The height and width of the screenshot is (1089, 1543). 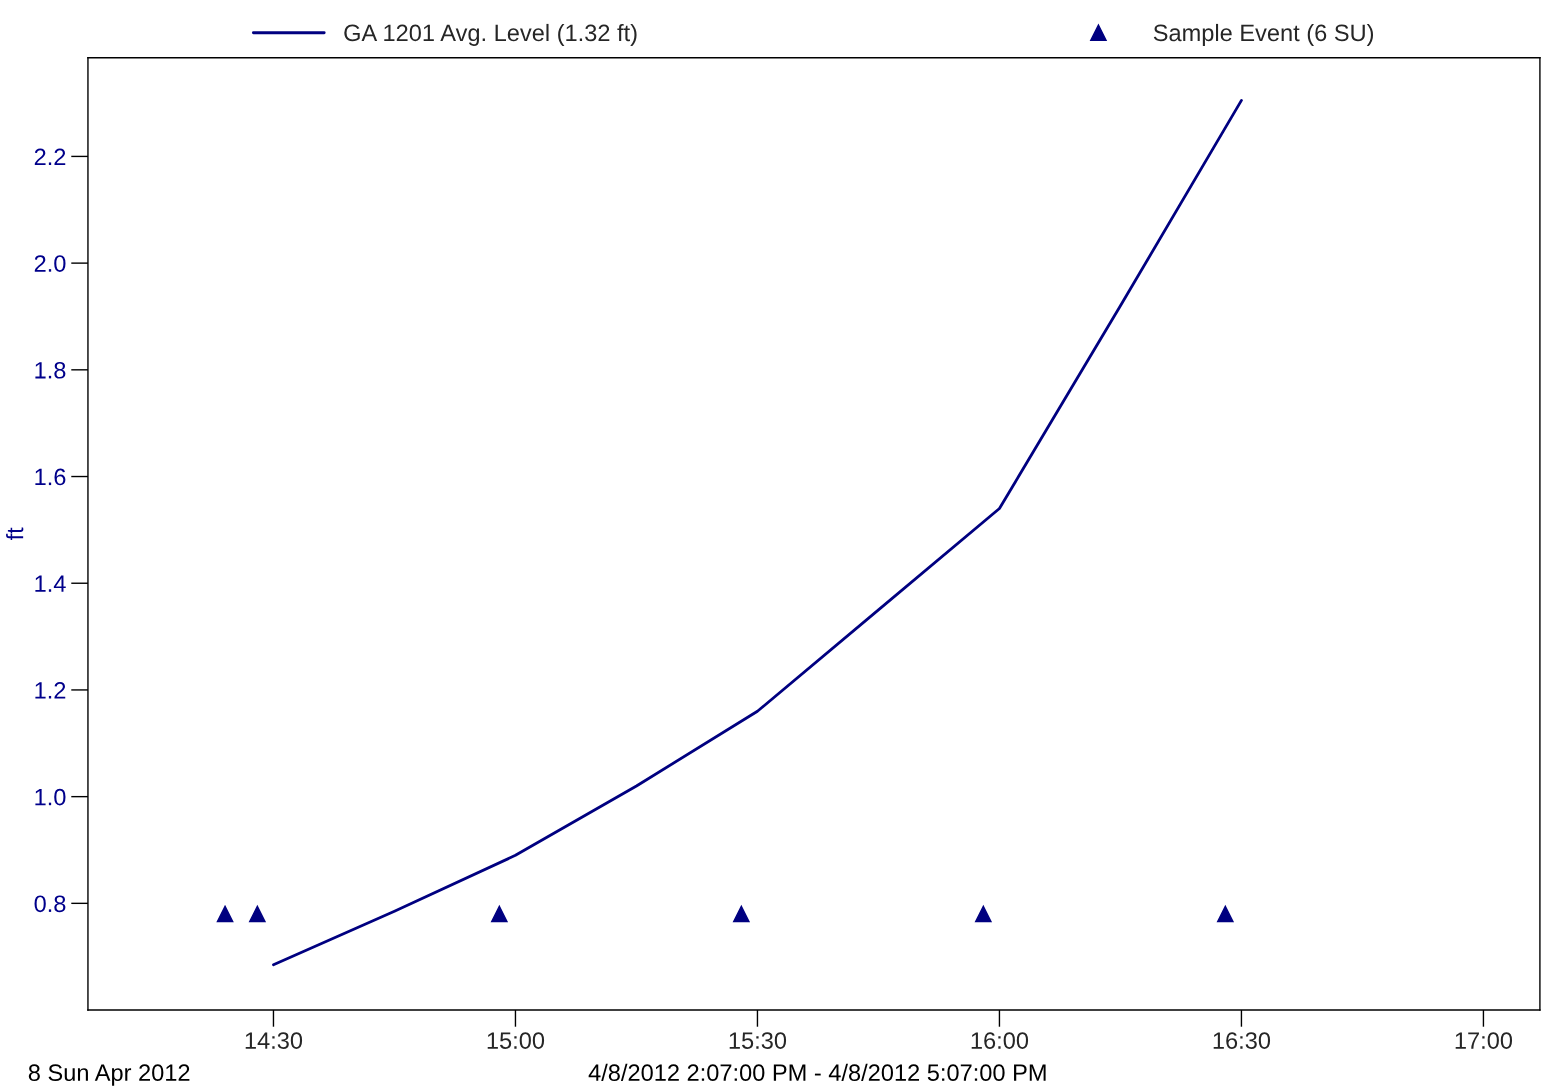 What do you see at coordinates (15, 534) in the screenshot?
I see `y-axis-title: ft` at bounding box center [15, 534].